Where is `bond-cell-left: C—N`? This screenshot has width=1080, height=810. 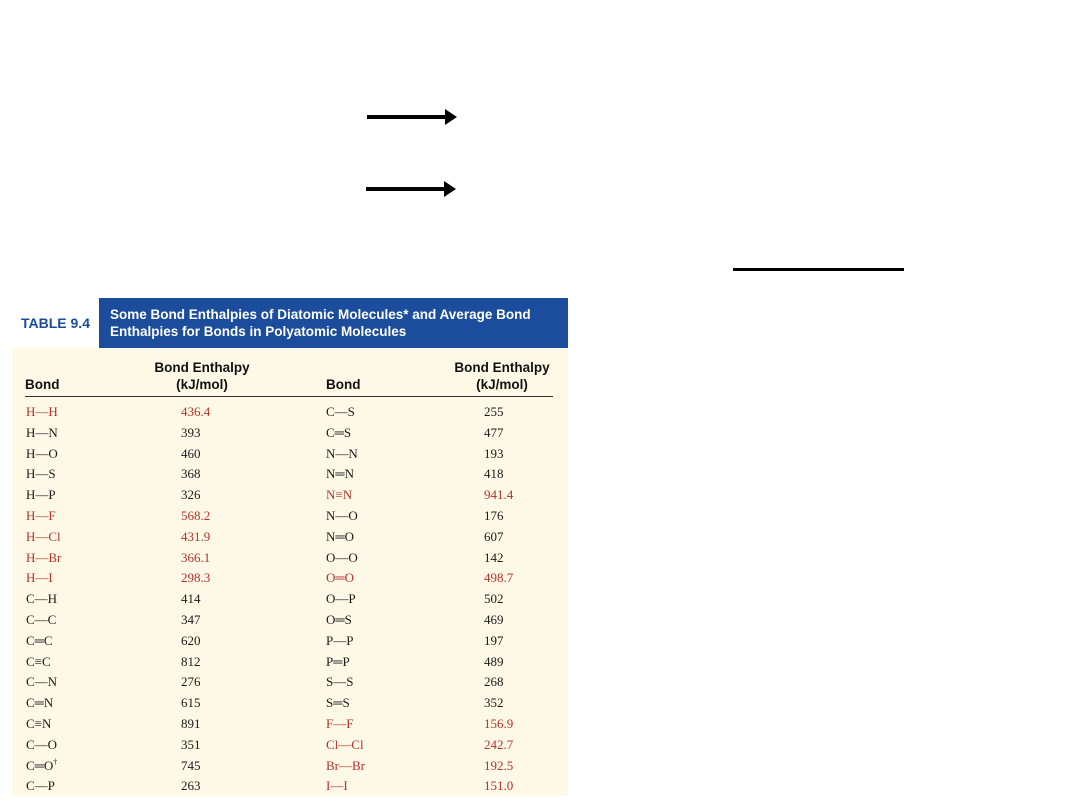
bond-cell-left: C—N is located at coordinates (42, 682).